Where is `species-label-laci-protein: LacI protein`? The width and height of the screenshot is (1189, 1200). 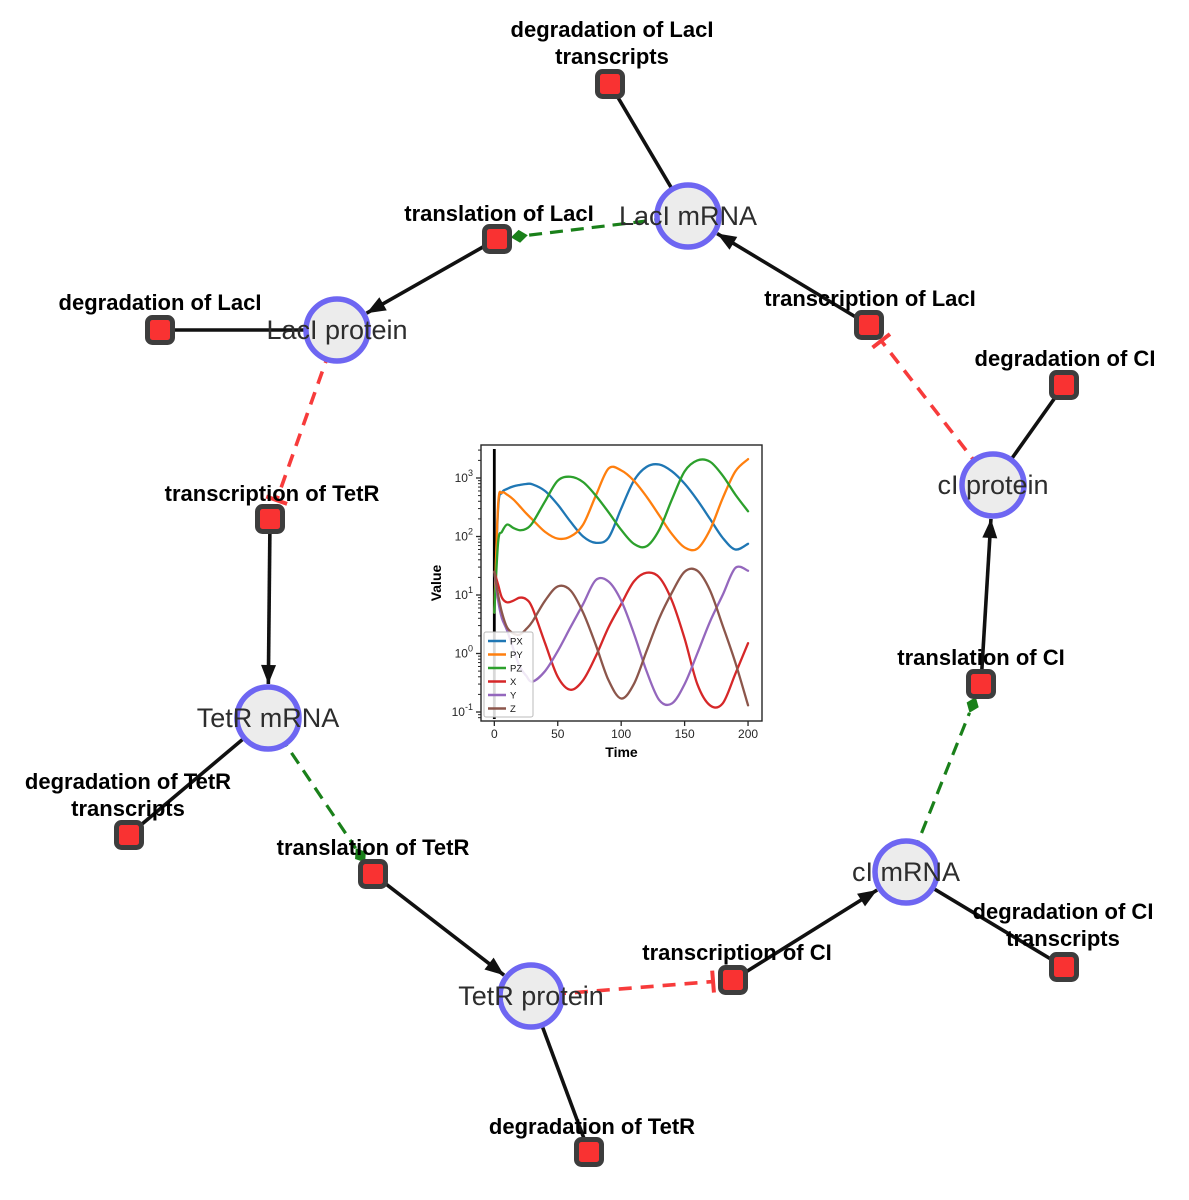
species-label-laci-protein: LacI protein is located at coordinates (336, 330).